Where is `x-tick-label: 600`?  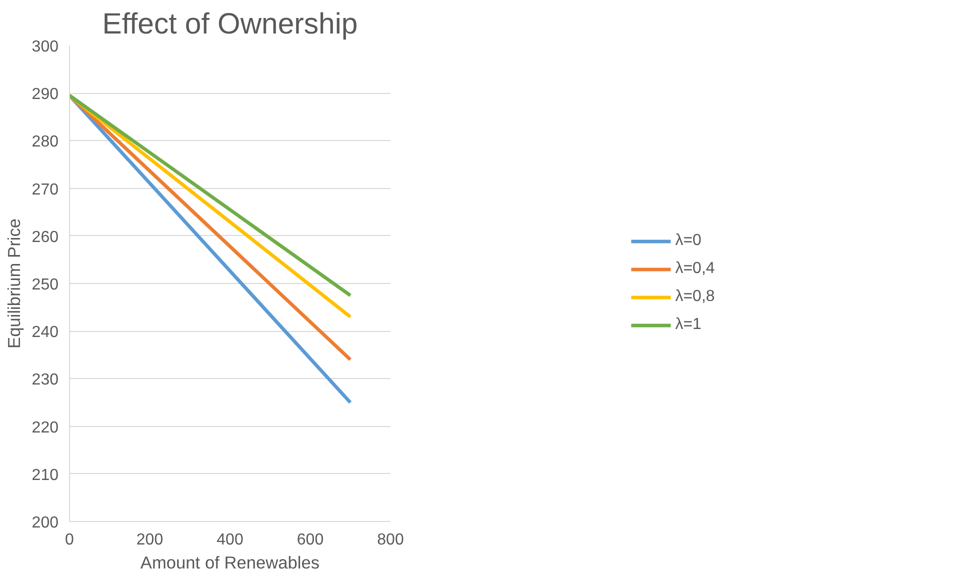
x-tick-label: 600 is located at coordinates (310, 540).